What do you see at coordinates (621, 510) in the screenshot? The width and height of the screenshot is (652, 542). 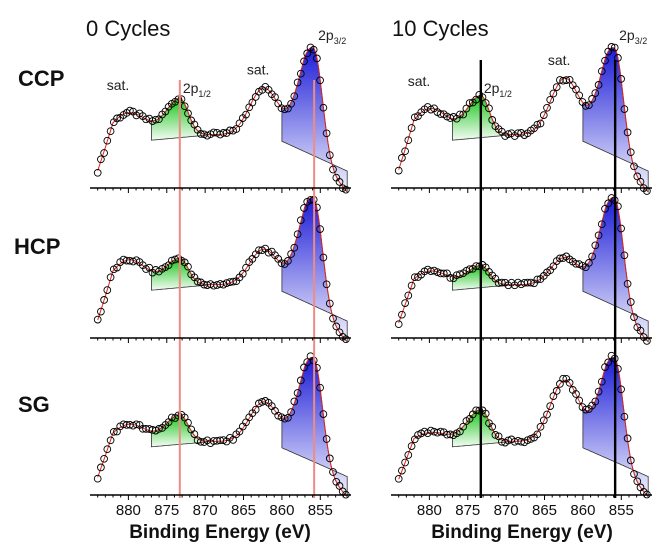 I see `x-tick-label: 855` at bounding box center [621, 510].